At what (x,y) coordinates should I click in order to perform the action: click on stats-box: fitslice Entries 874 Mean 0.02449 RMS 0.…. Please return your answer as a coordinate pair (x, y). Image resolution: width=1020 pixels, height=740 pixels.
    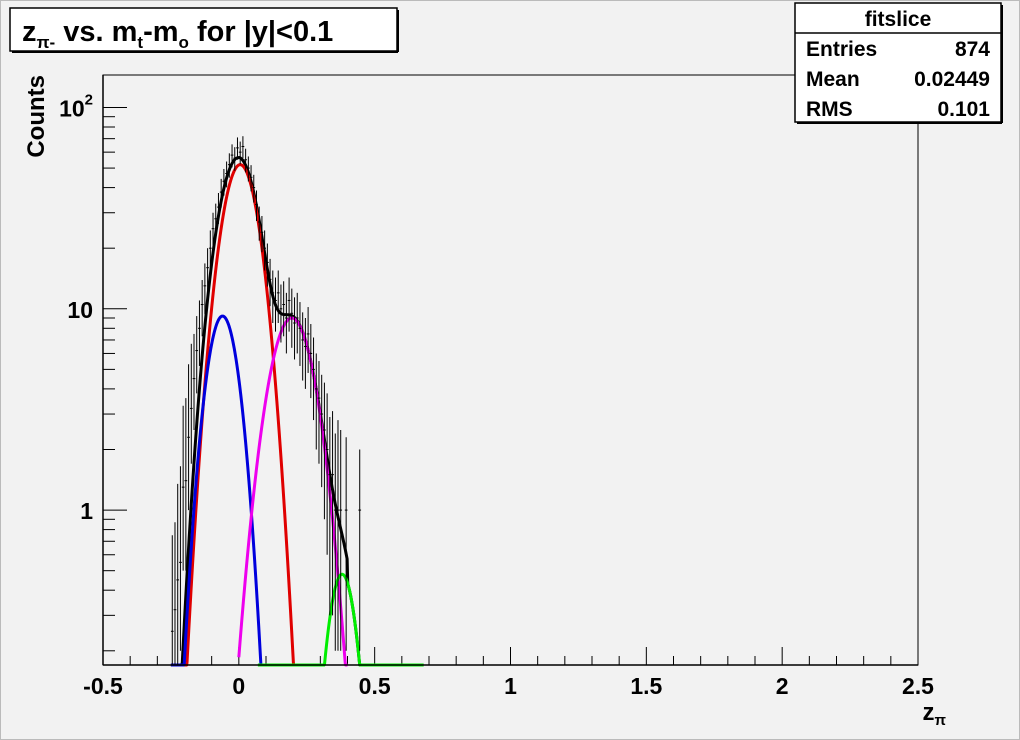
    Looking at the image, I should click on (898, 63).